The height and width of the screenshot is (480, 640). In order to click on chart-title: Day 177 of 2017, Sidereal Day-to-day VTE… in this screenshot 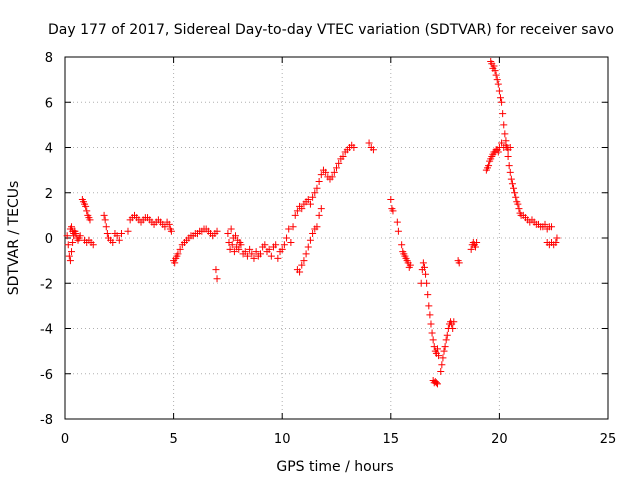, I will do `click(331, 30)`.